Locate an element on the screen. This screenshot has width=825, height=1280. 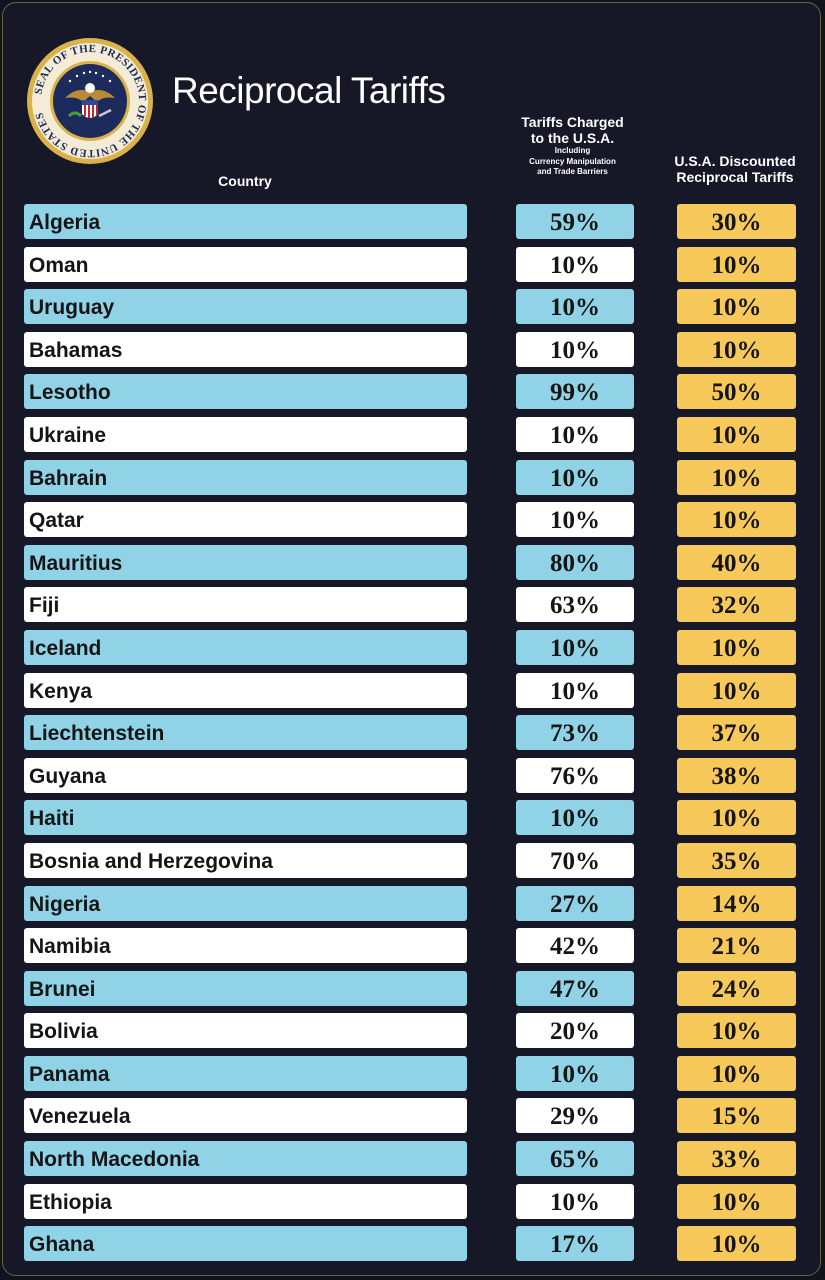
country-cell: Oman is located at coordinates (245, 264).